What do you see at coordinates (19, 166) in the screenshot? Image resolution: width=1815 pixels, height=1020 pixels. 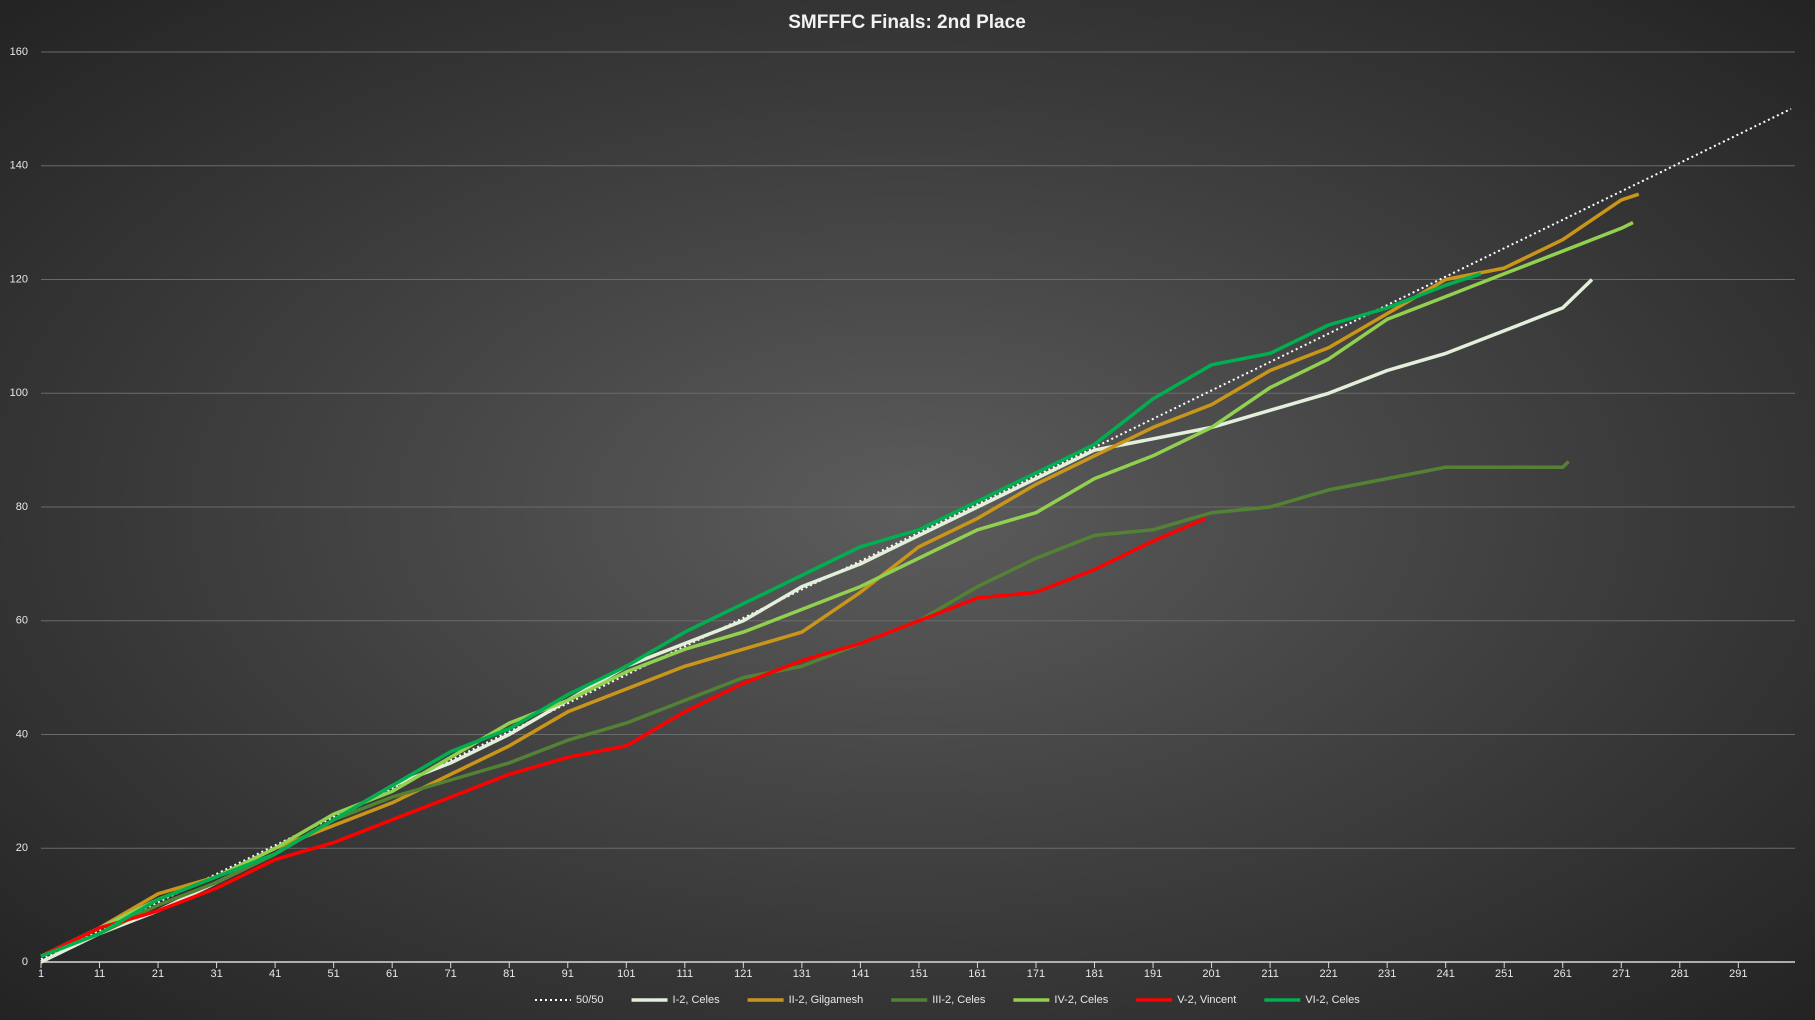 I see `y-tick-label: 140` at bounding box center [19, 166].